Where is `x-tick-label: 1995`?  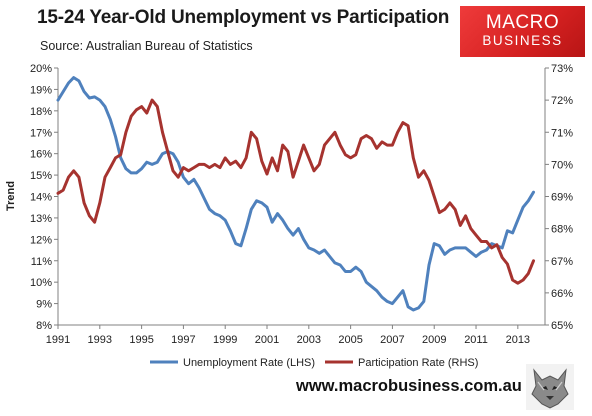
x-tick-label: 1995 is located at coordinates (141, 340).